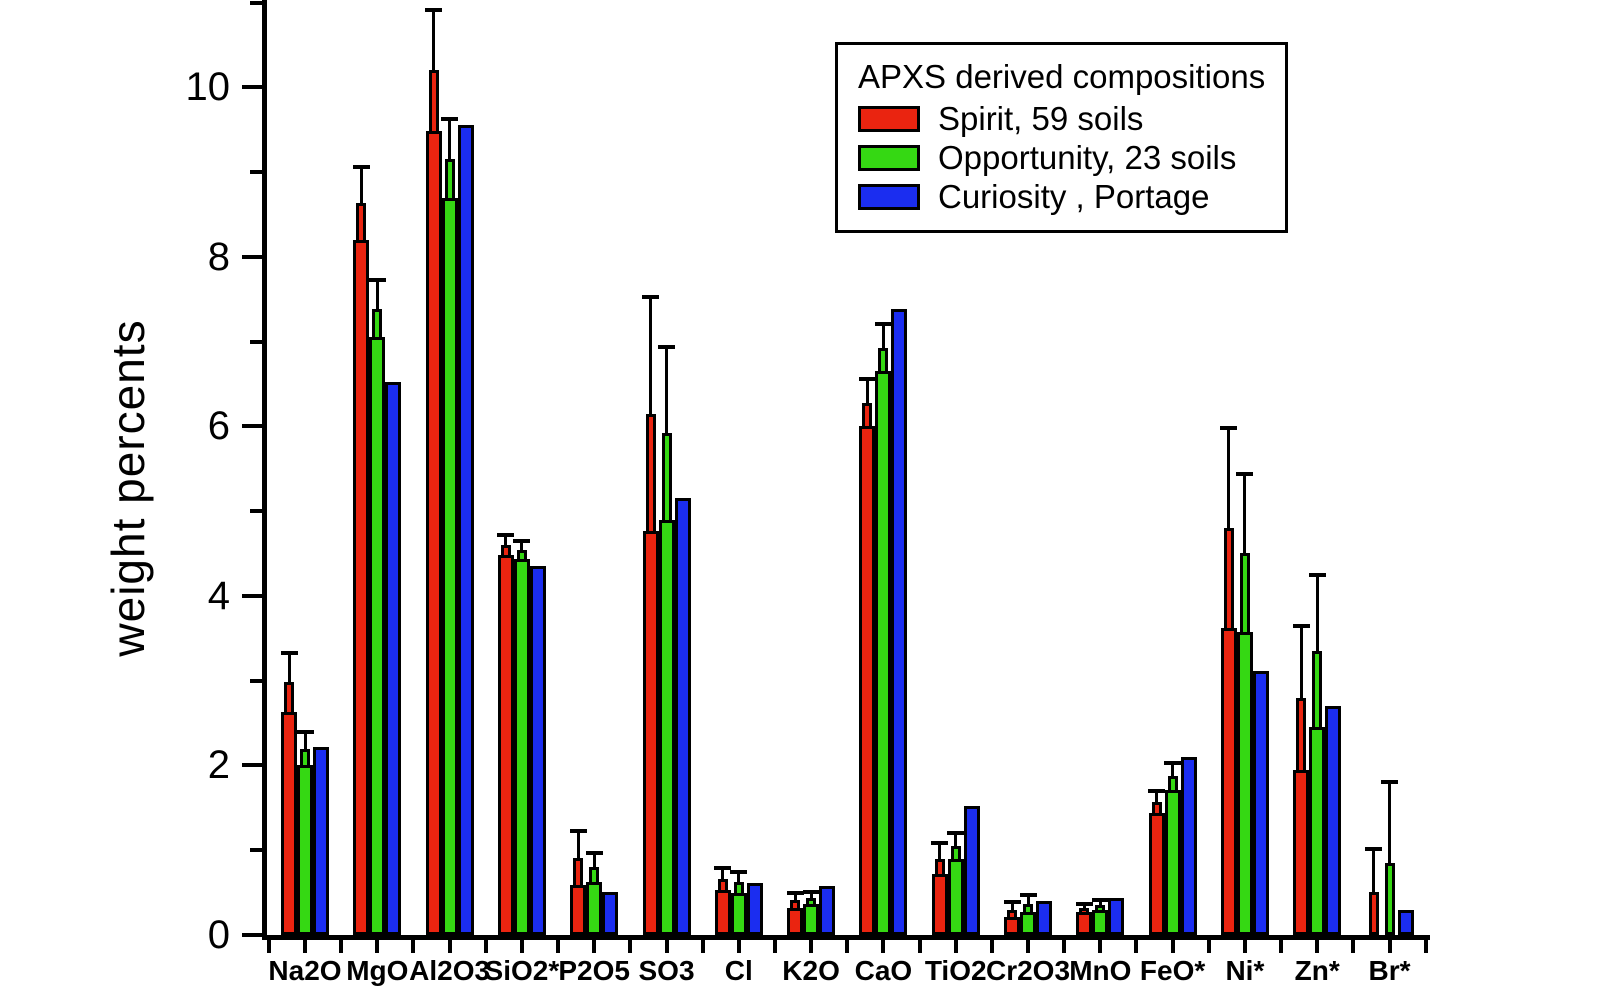  What do you see at coordinates (1087, 157) in the screenshot?
I see `legend-label: Opportunity, 23 soils` at bounding box center [1087, 157].